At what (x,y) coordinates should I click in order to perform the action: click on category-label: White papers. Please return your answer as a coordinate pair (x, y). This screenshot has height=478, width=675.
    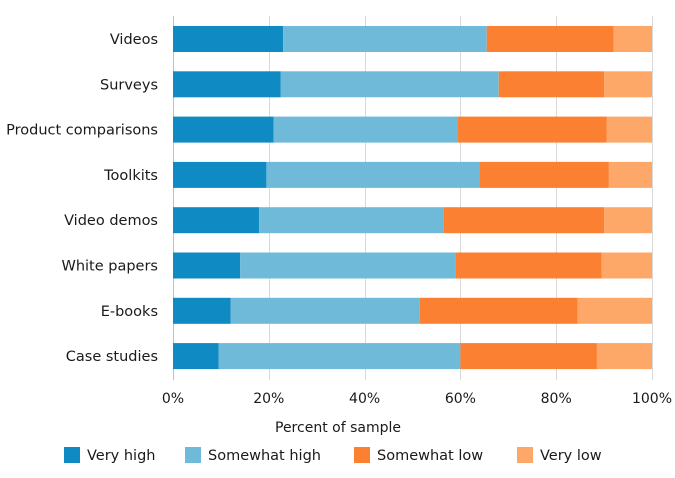
    Looking at the image, I should click on (109, 267).